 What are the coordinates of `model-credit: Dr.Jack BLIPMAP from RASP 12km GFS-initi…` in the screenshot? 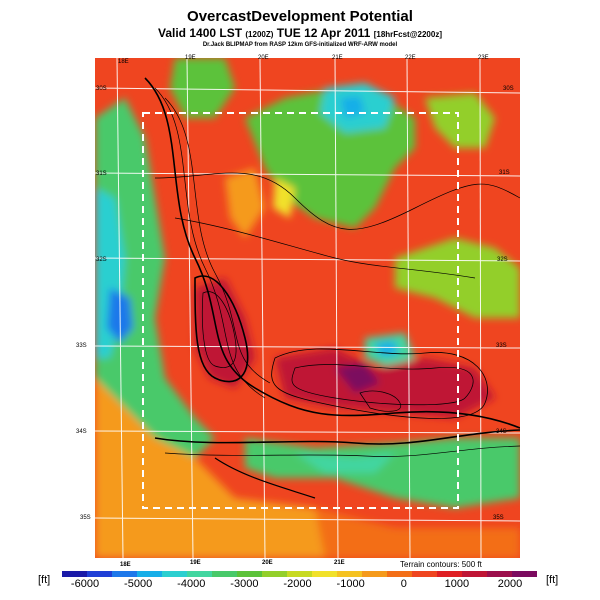 It's located at (300, 45).